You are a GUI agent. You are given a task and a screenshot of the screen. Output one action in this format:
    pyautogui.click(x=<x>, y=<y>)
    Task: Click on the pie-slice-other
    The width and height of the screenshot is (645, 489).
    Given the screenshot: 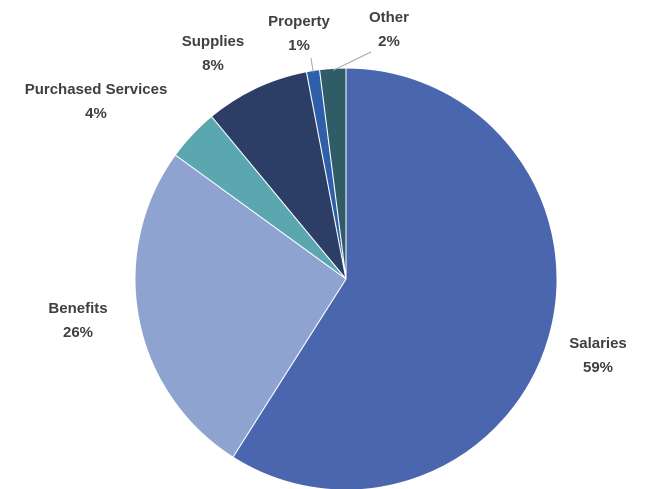 What is the action you would take?
    pyautogui.click(x=332, y=173)
    